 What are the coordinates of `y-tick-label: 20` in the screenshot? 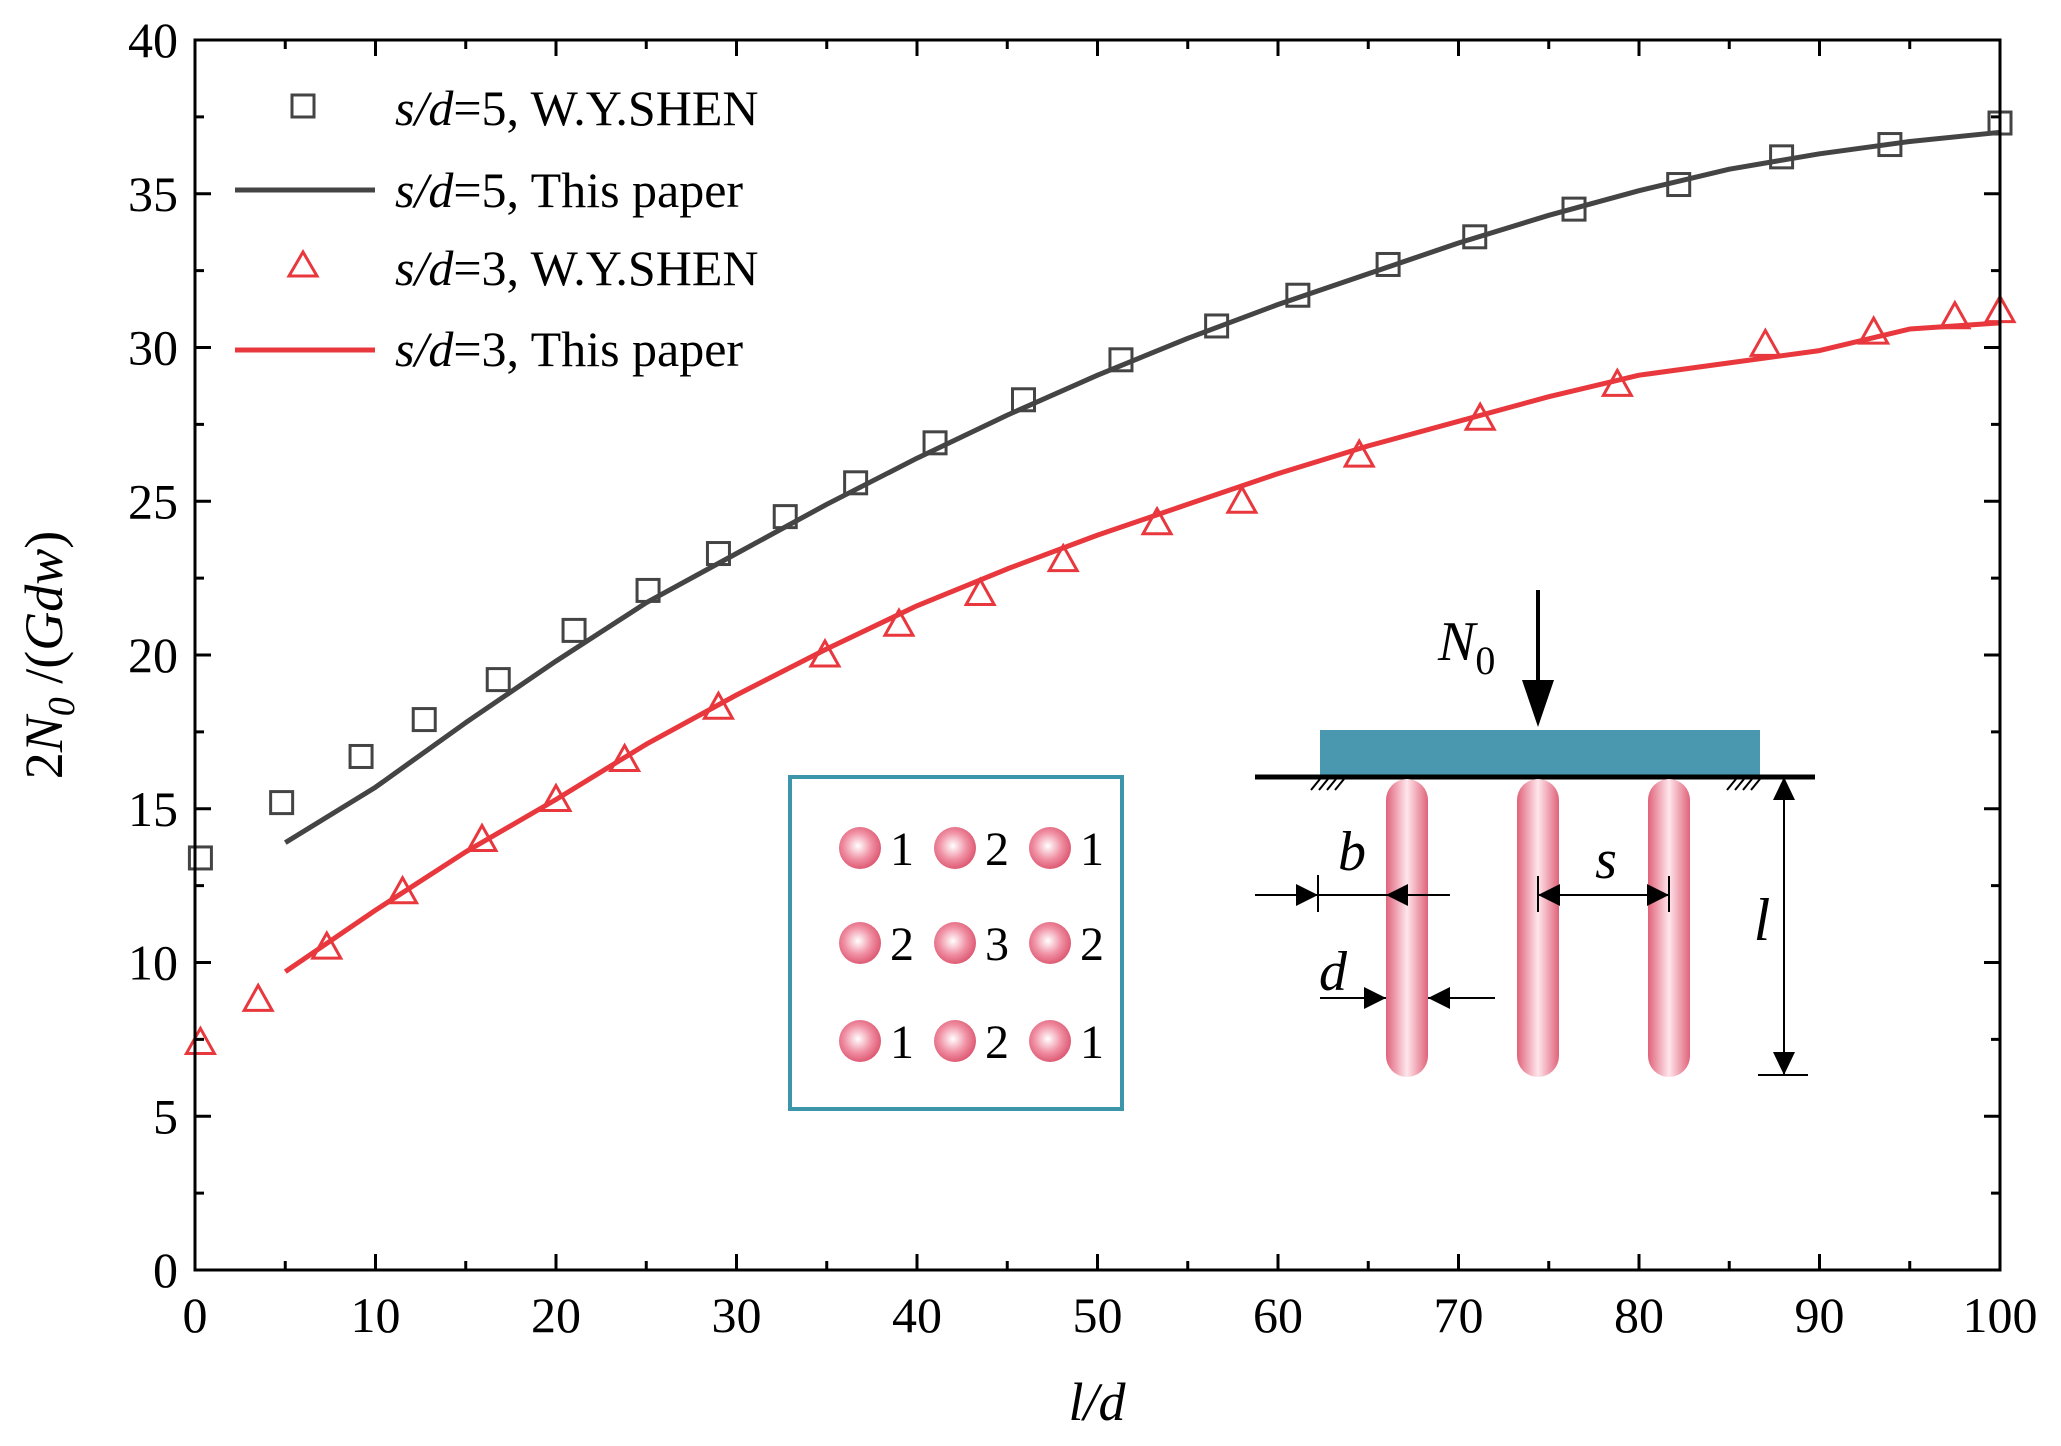 It's located at (153, 655).